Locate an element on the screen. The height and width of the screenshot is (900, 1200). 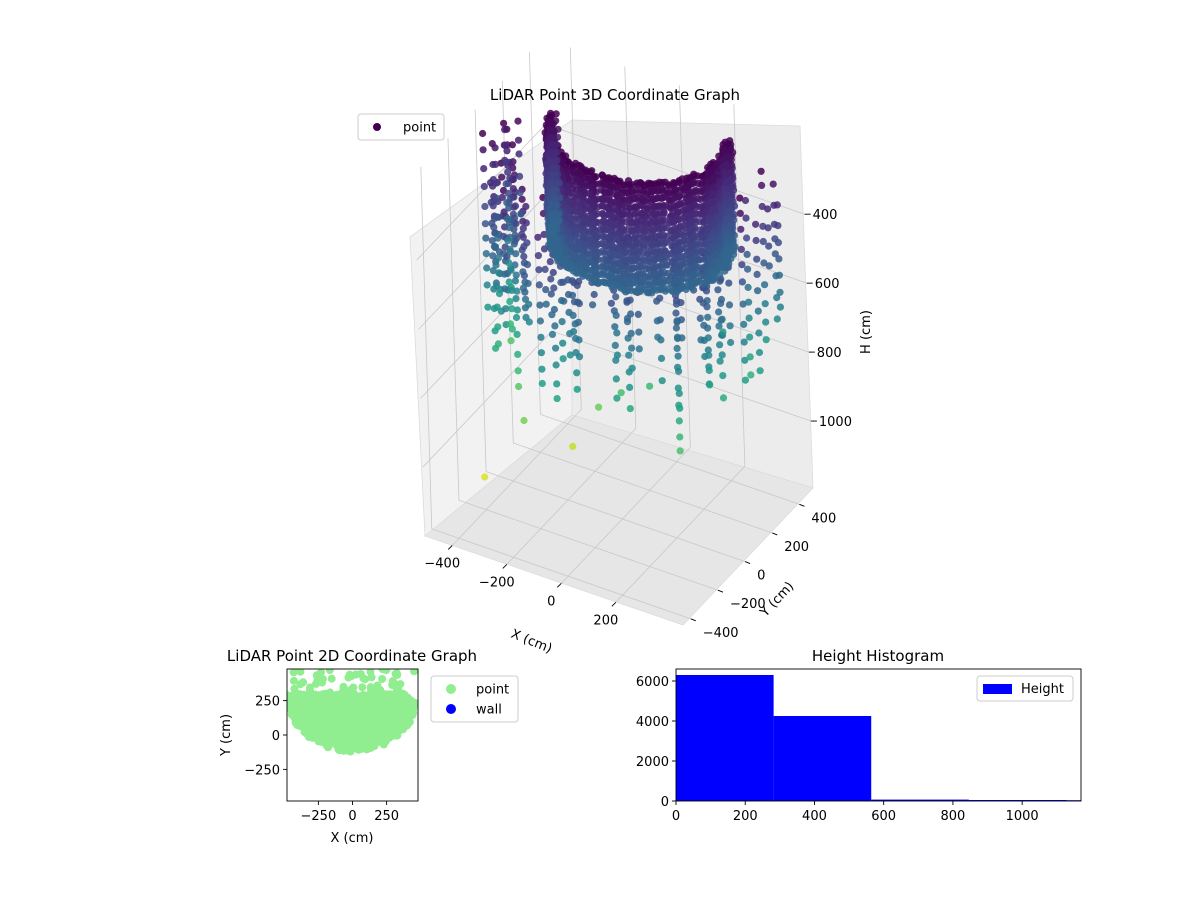
points-2d is located at coordinates (352, 712).